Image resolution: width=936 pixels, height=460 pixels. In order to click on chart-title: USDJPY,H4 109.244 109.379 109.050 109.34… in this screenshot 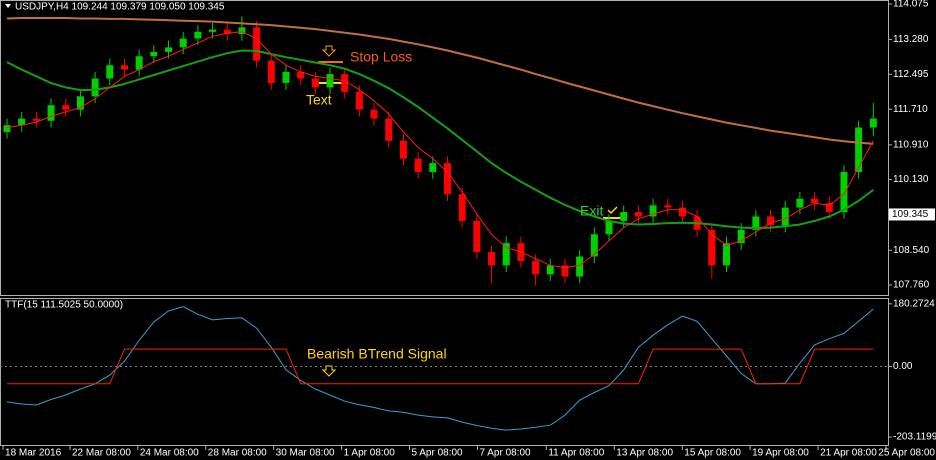, I will do `click(120, 7)`.